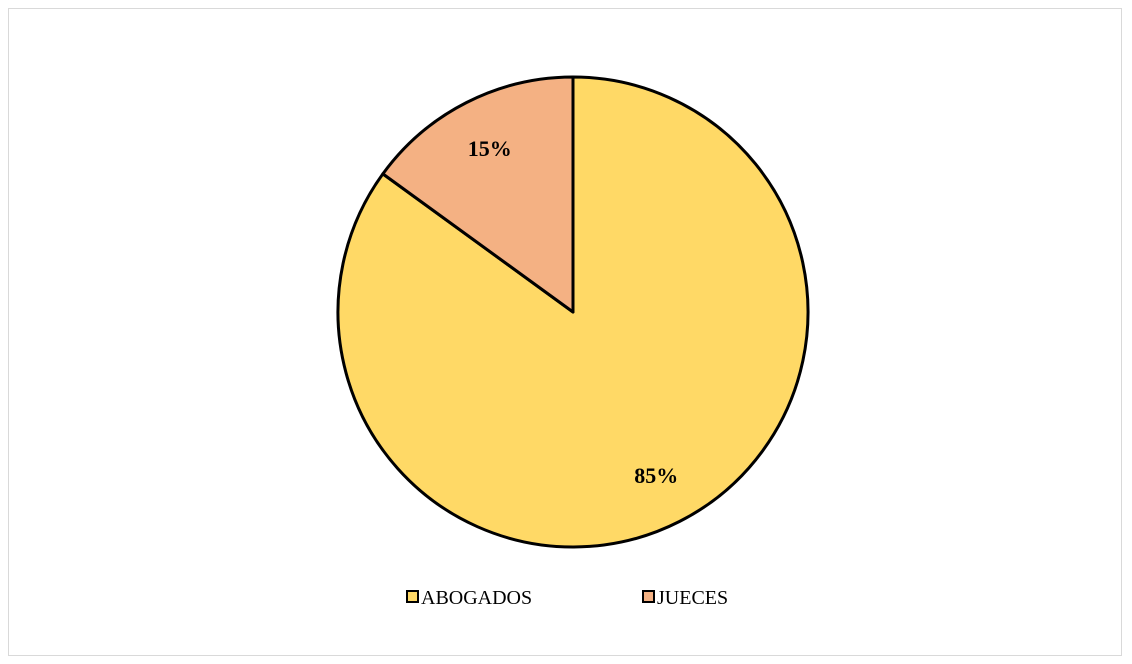 The height and width of the screenshot is (664, 1132). Describe the element at coordinates (656, 475) in the screenshot. I see `data-label-abogados: 85%` at that location.